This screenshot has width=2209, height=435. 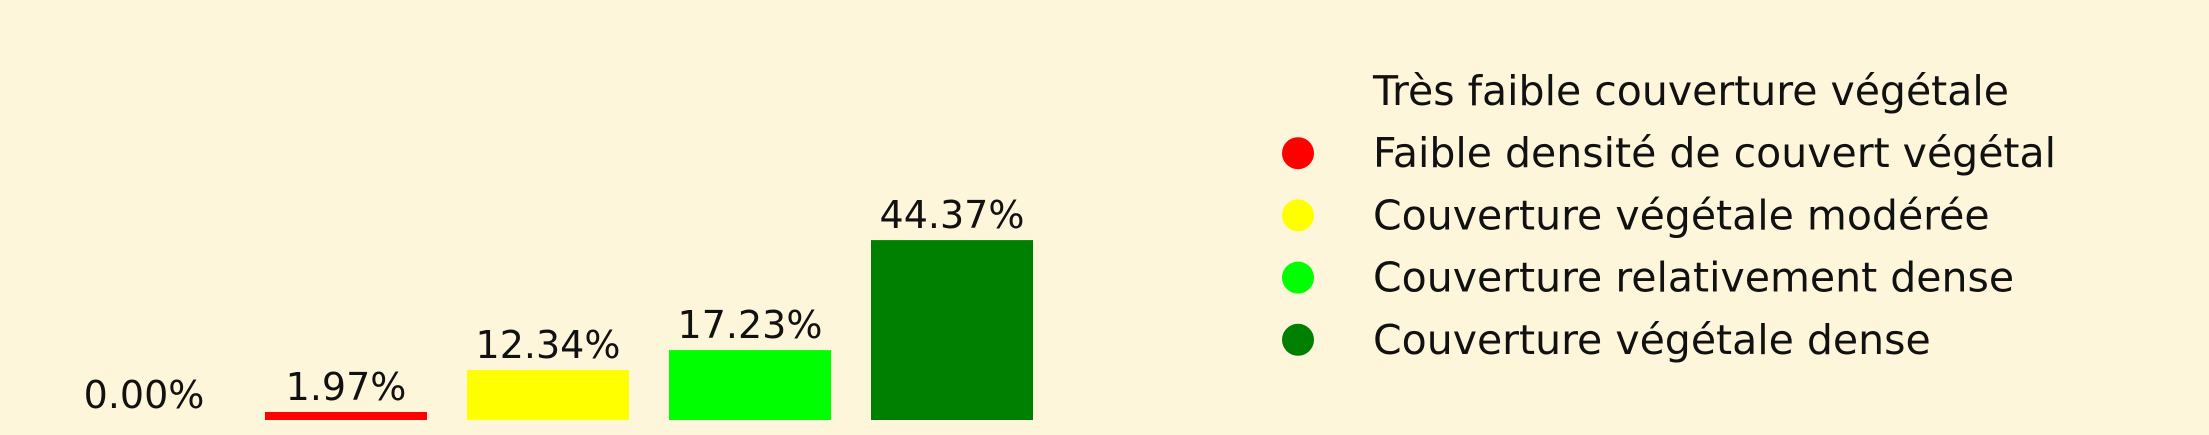 I want to click on bar-value-label-1: 0.00%, so click(x=144, y=395).